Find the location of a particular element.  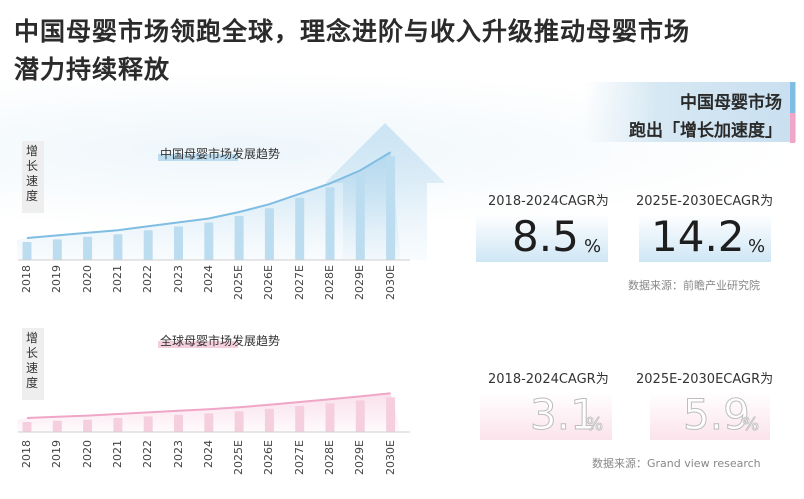

global-cagr2-value: 5.9 is located at coordinates (717, 414).